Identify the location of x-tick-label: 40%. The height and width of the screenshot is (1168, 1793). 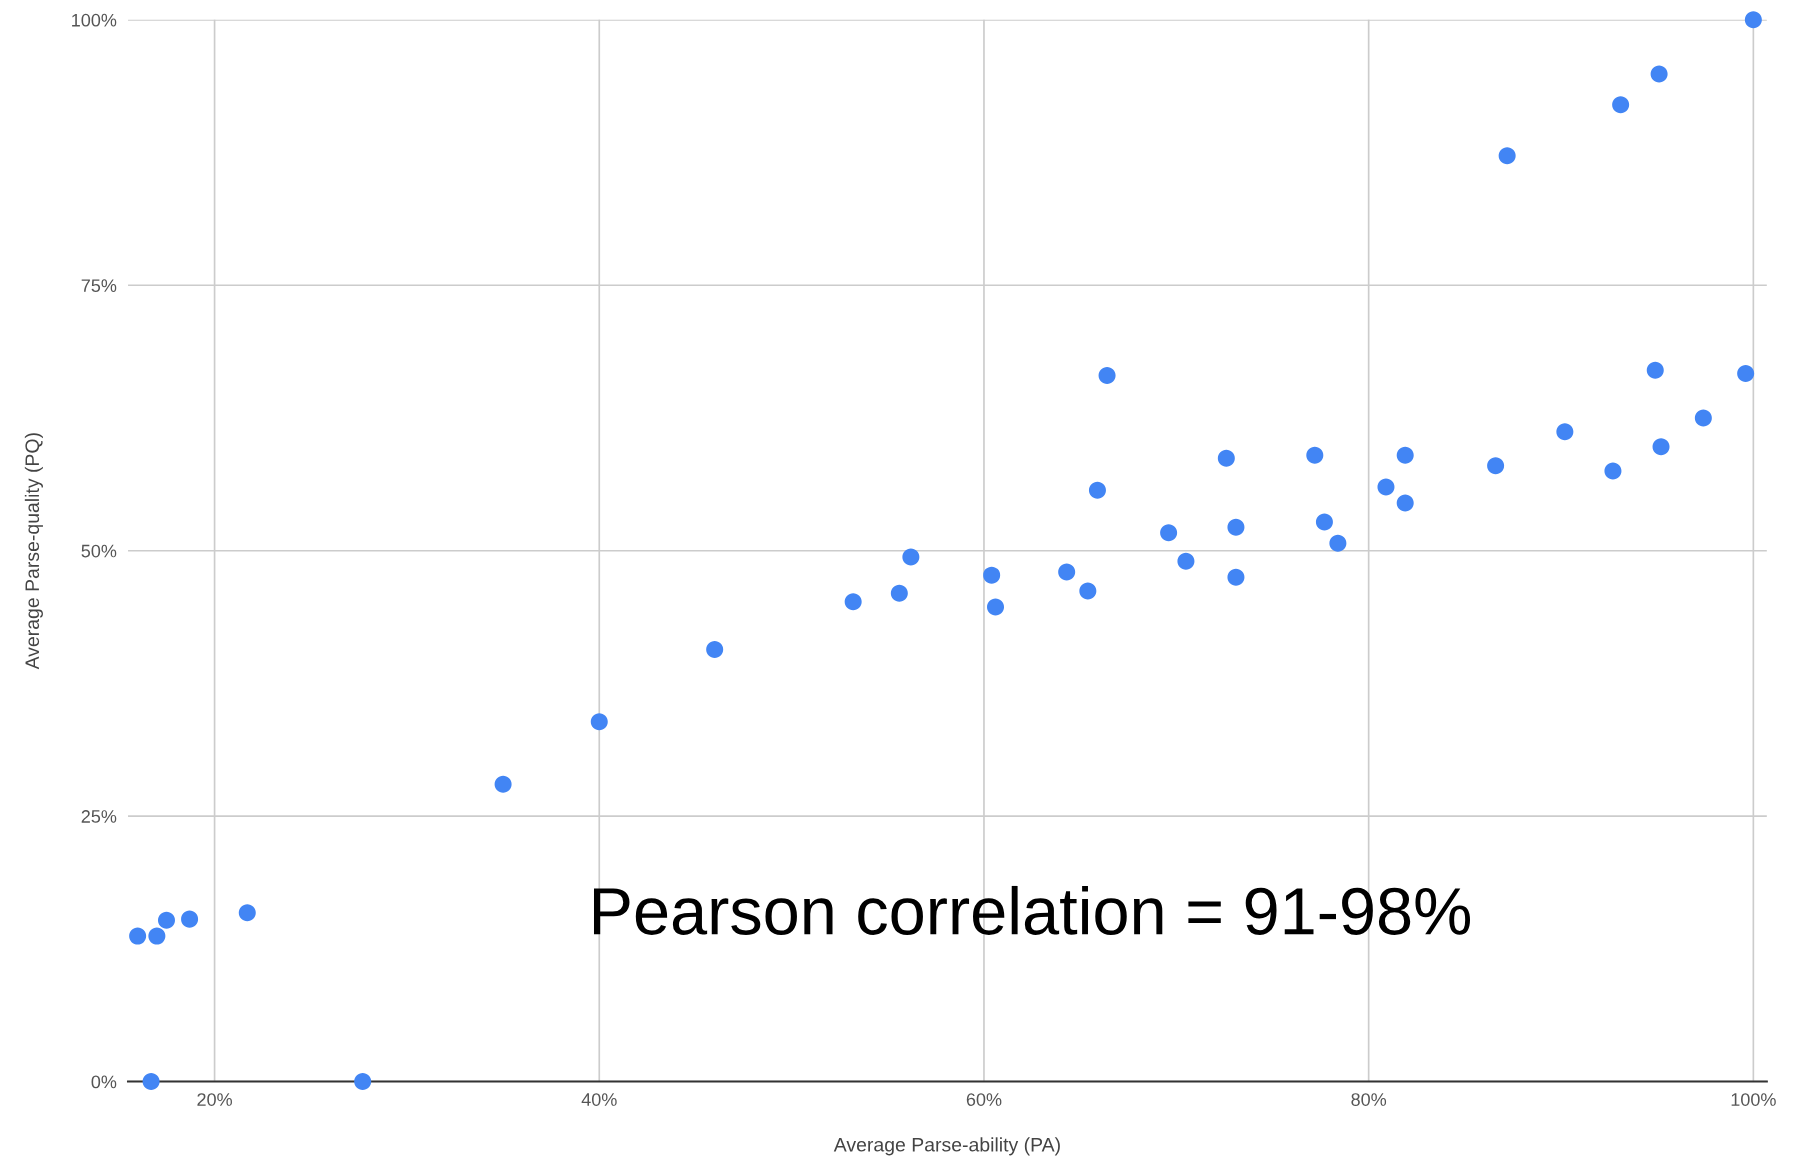
(599, 1099).